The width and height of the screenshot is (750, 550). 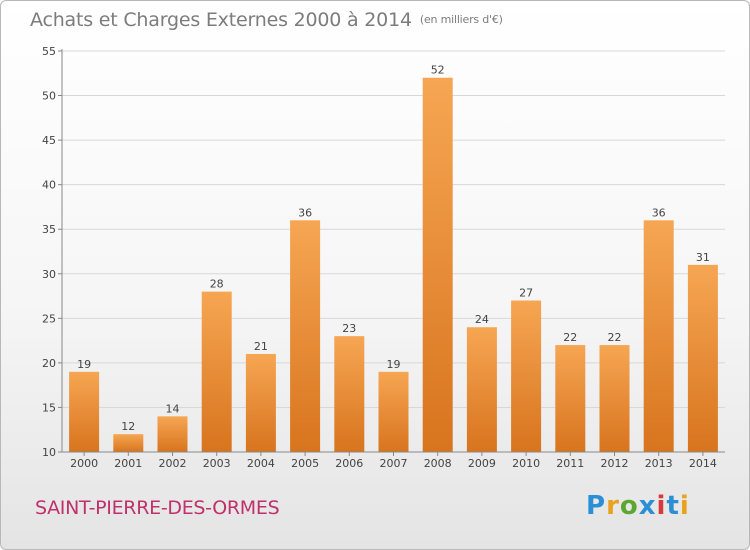 What do you see at coordinates (596, 506) in the screenshot?
I see `logo-letter: P` at bounding box center [596, 506].